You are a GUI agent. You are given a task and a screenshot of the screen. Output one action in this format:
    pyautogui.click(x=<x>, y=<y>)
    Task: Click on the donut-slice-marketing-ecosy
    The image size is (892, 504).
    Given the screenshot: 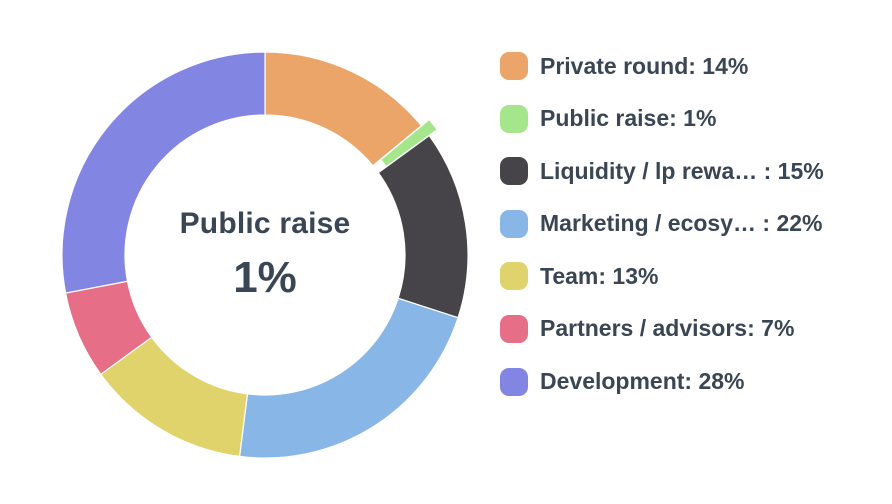 What is the action you would take?
    pyautogui.click(x=348, y=378)
    